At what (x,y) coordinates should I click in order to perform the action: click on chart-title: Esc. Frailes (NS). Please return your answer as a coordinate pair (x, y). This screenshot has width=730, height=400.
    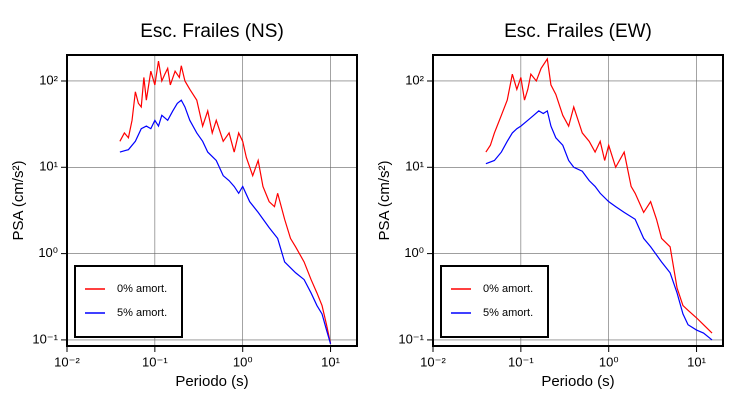
    Looking at the image, I should click on (212, 31).